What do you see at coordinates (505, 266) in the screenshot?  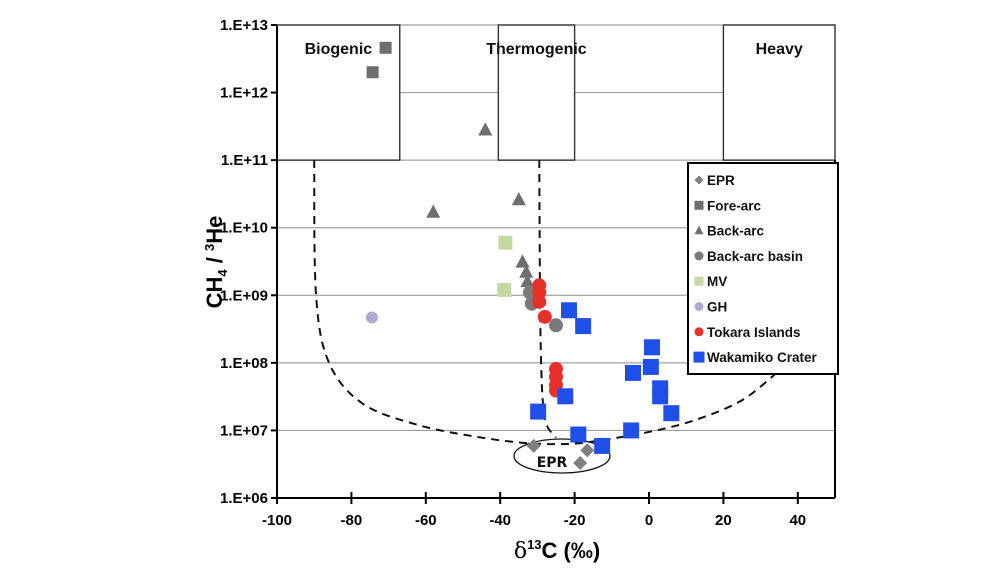 I see `series-mv` at bounding box center [505, 266].